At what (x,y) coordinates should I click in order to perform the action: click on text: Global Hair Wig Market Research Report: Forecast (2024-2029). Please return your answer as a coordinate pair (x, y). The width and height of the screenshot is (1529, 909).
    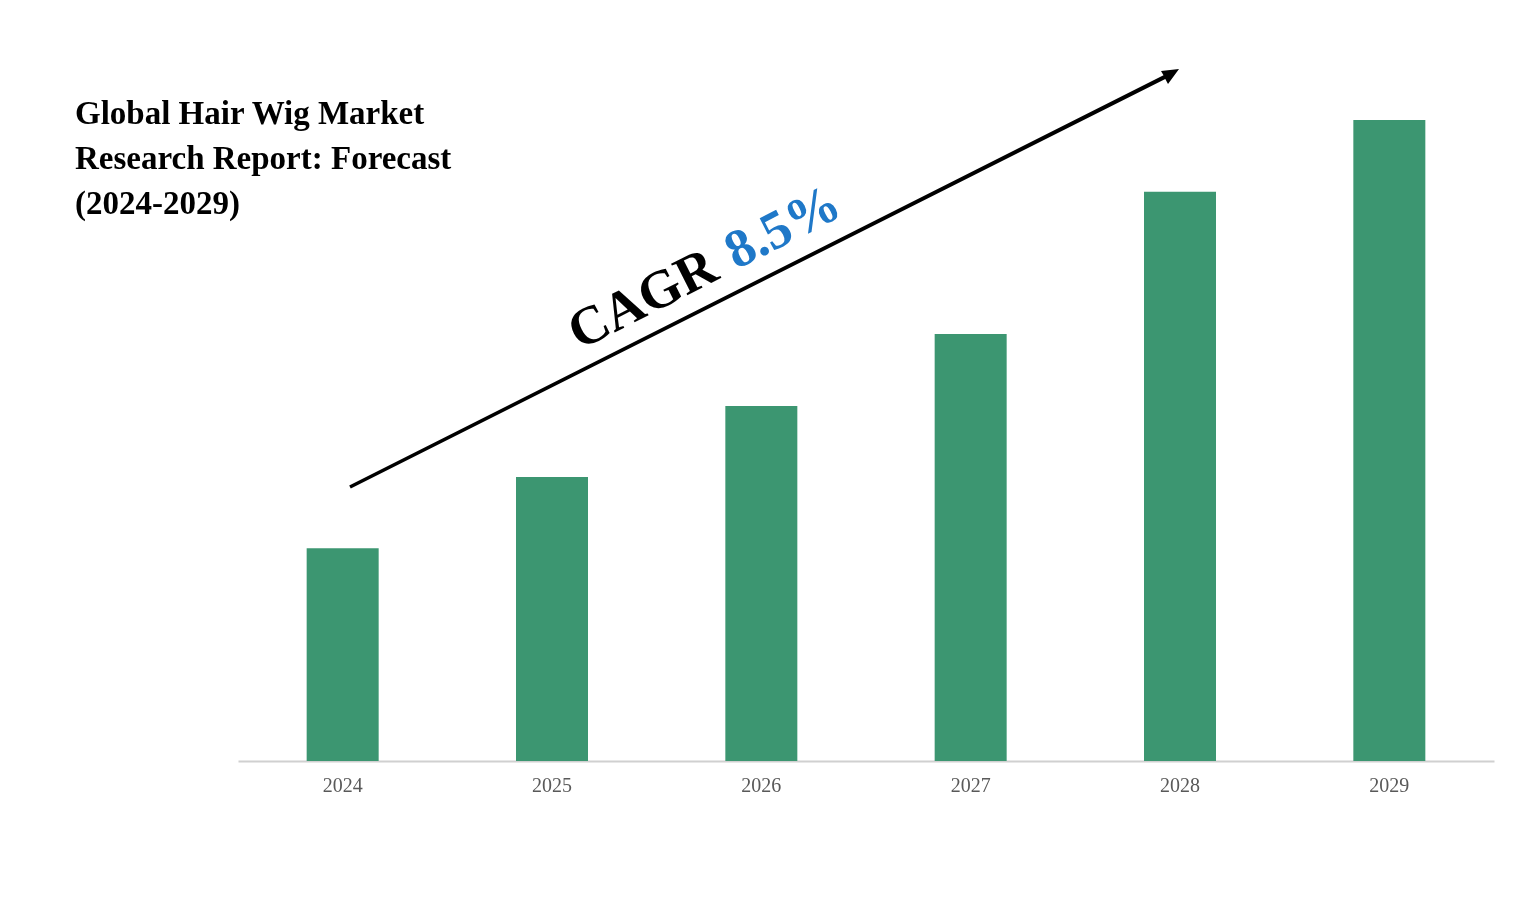
    Looking at the image, I should click on (263, 158).